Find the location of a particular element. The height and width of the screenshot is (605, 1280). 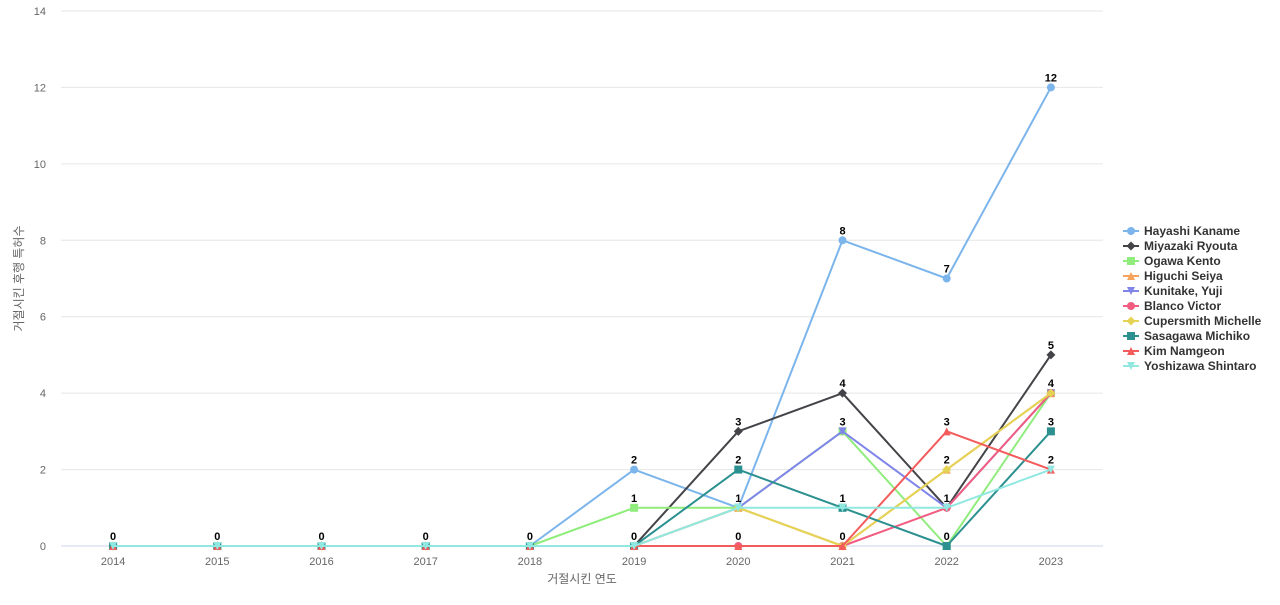

x-tick-label: 2015 is located at coordinates (217, 562).